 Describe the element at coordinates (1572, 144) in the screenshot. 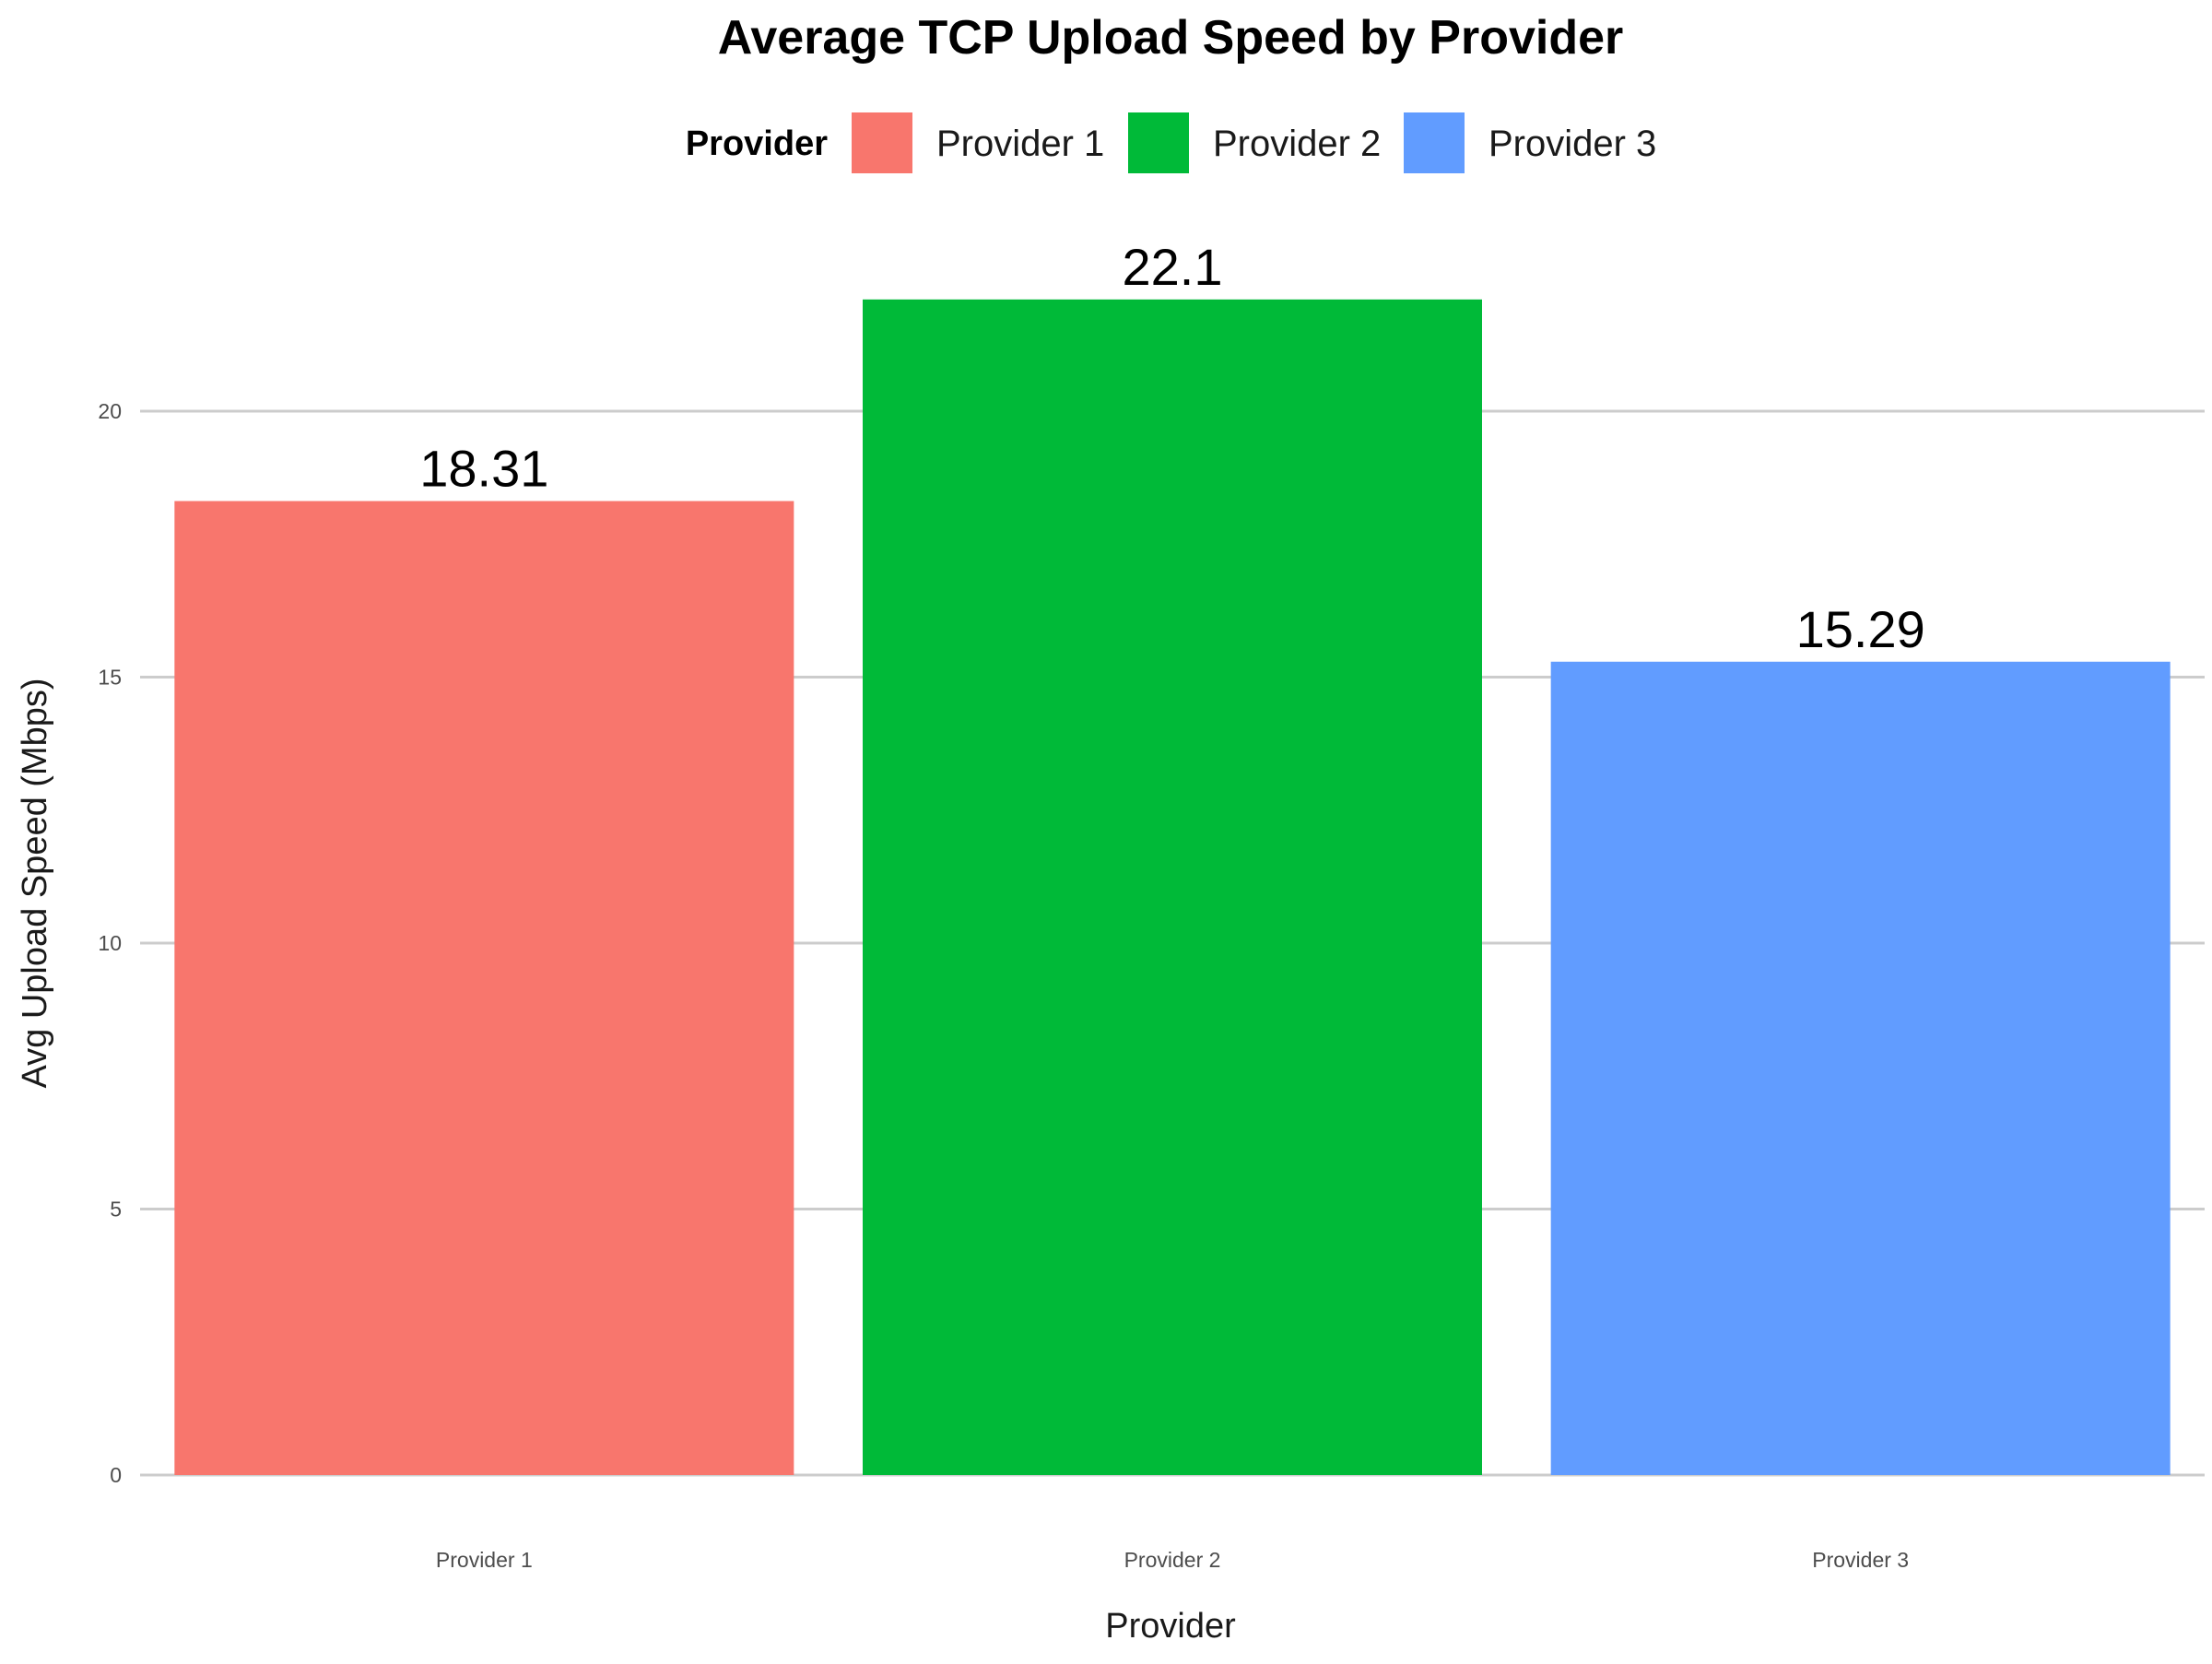

I see `legend-label: Provider 3` at that location.